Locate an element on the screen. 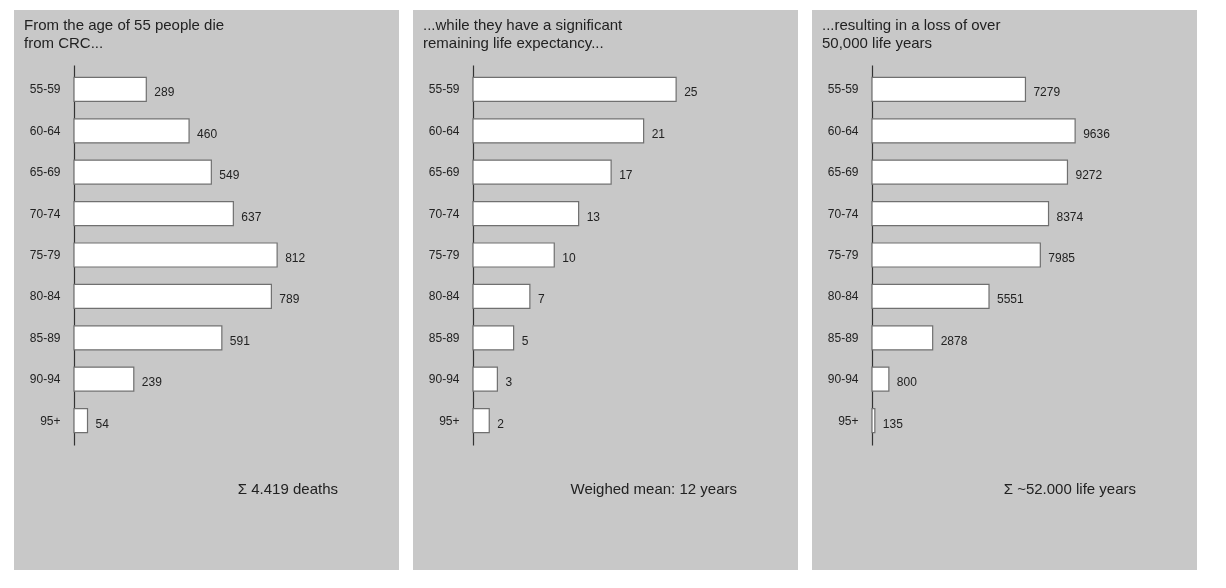  text: Σ ~52.000 life years is located at coordinates (1069, 488).